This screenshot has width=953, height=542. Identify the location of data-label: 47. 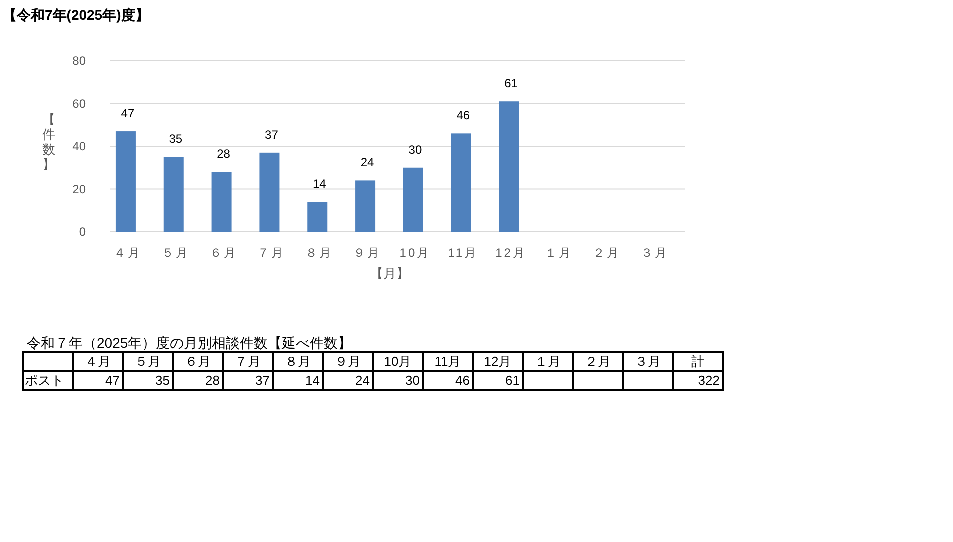
(113, 380).